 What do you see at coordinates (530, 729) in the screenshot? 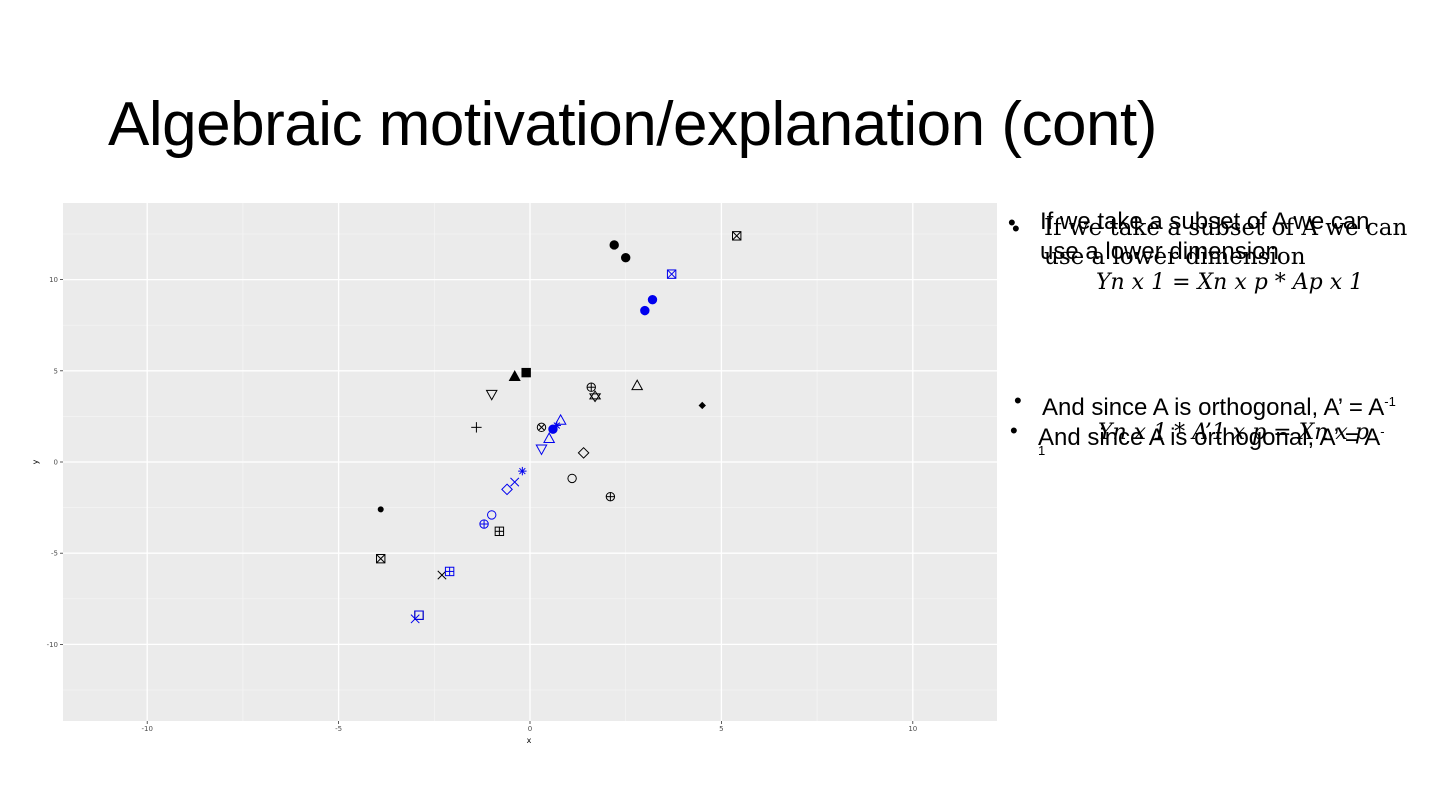
I see `x-tick-label: 0` at bounding box center [530, 729].